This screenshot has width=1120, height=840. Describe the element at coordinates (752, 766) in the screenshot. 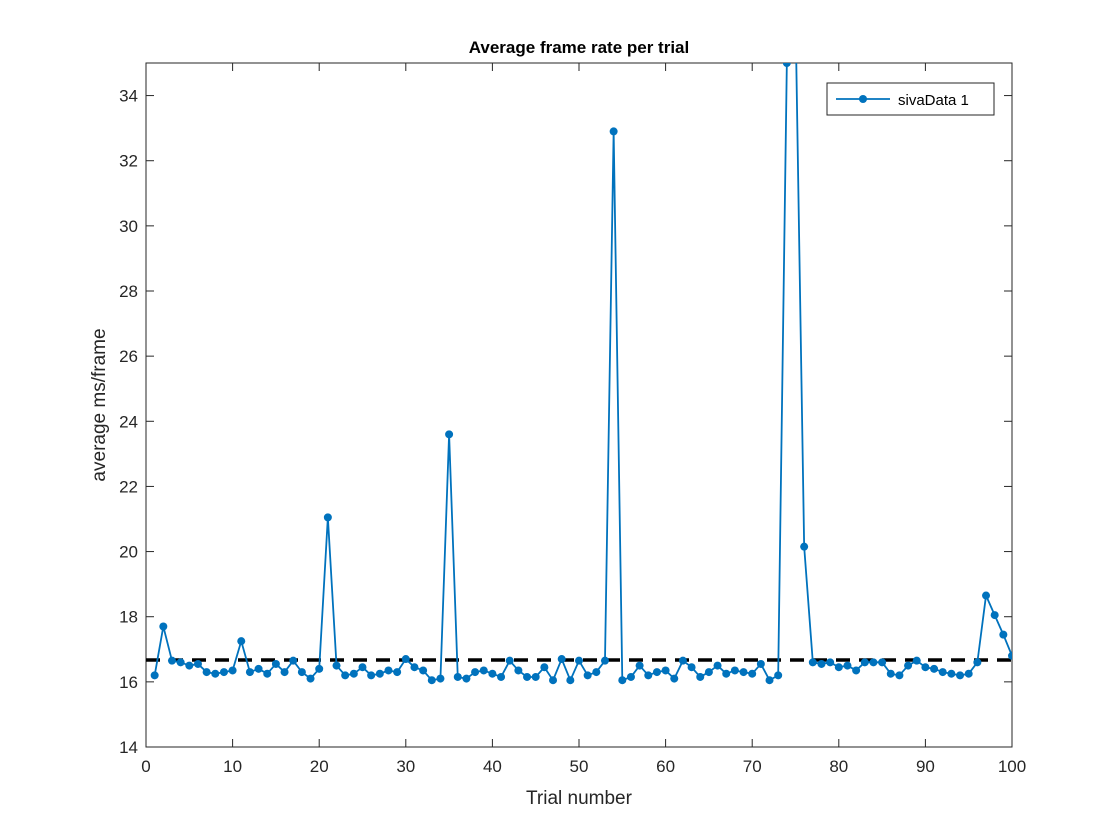

I see `x-tick-label: 70` at that location.